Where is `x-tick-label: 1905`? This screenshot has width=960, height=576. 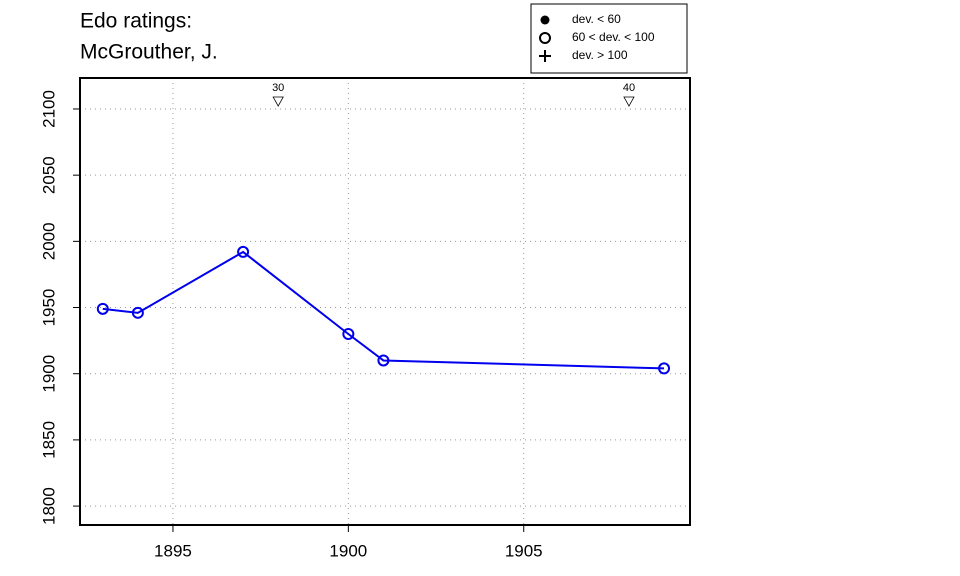 x-tick-label: 1905 is located at coordinates (524, 550).